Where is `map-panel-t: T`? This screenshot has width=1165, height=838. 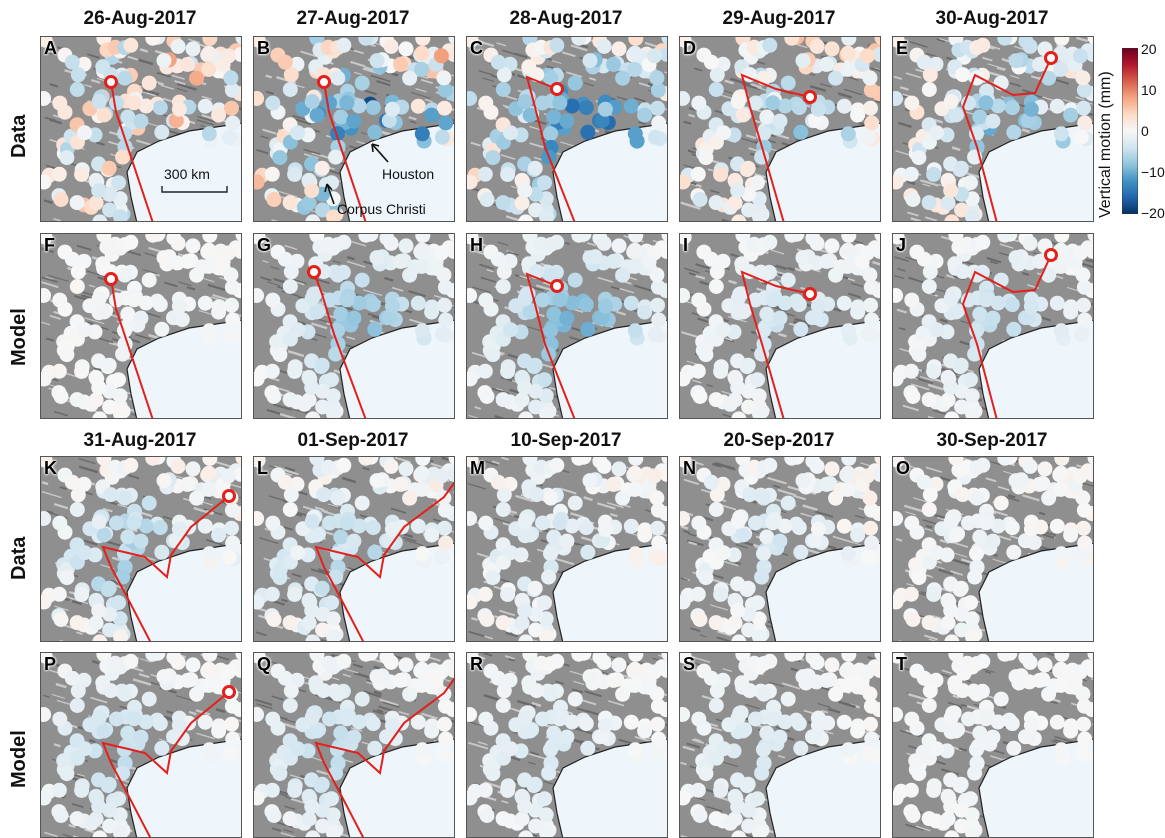 map-panel-t: T is located at coordinates (993, 745).